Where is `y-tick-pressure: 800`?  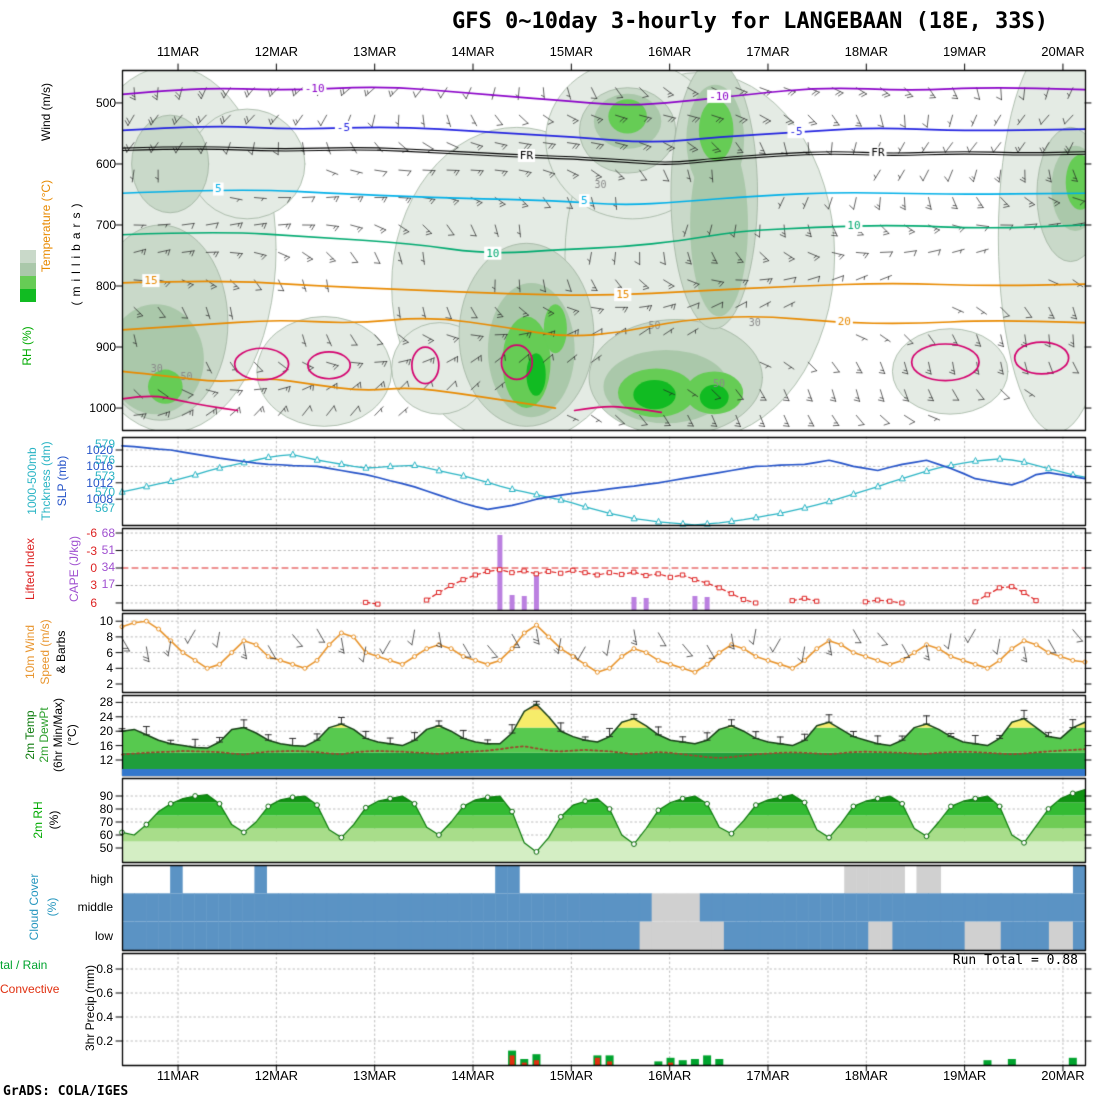
y-tick-pressure: 800 is located at coordinates (105, 286).